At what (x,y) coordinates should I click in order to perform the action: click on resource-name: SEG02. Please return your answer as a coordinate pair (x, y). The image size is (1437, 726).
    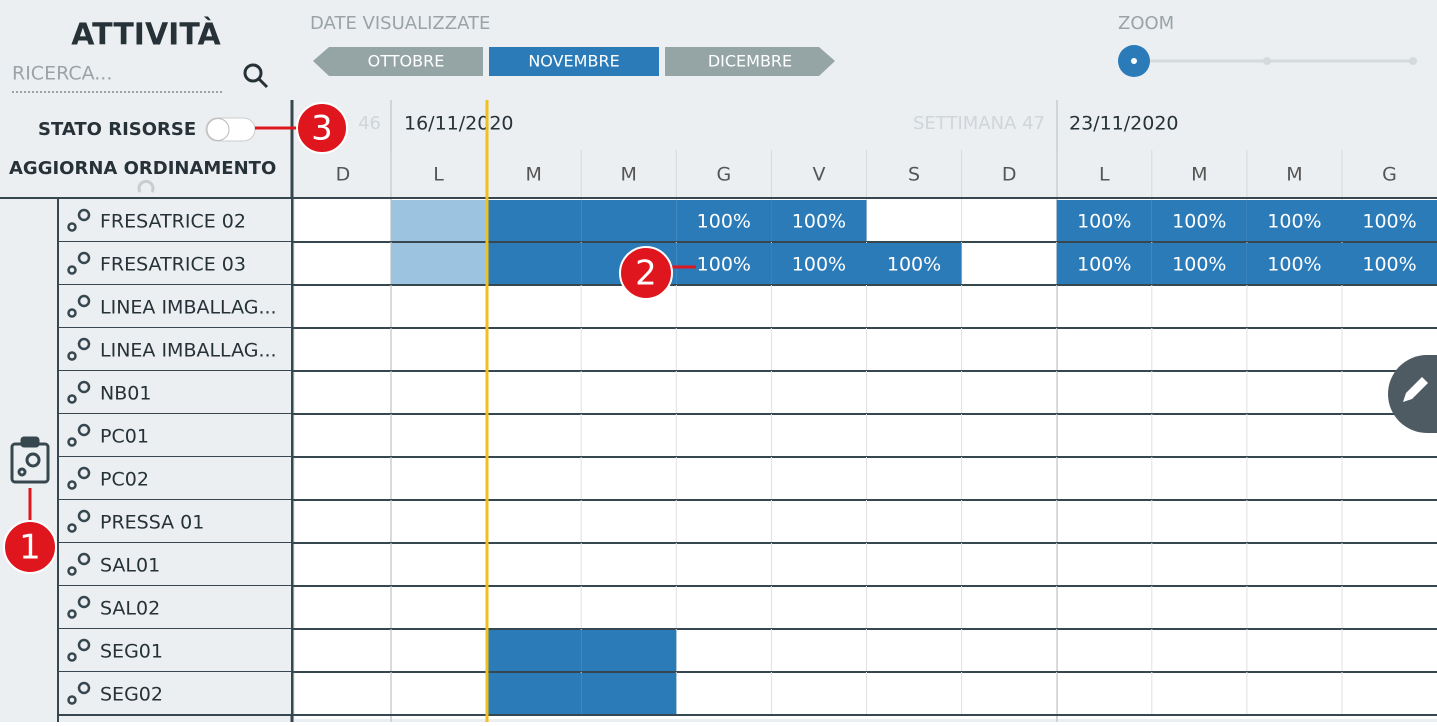
    Looking at the image, I should click on (131, 695).